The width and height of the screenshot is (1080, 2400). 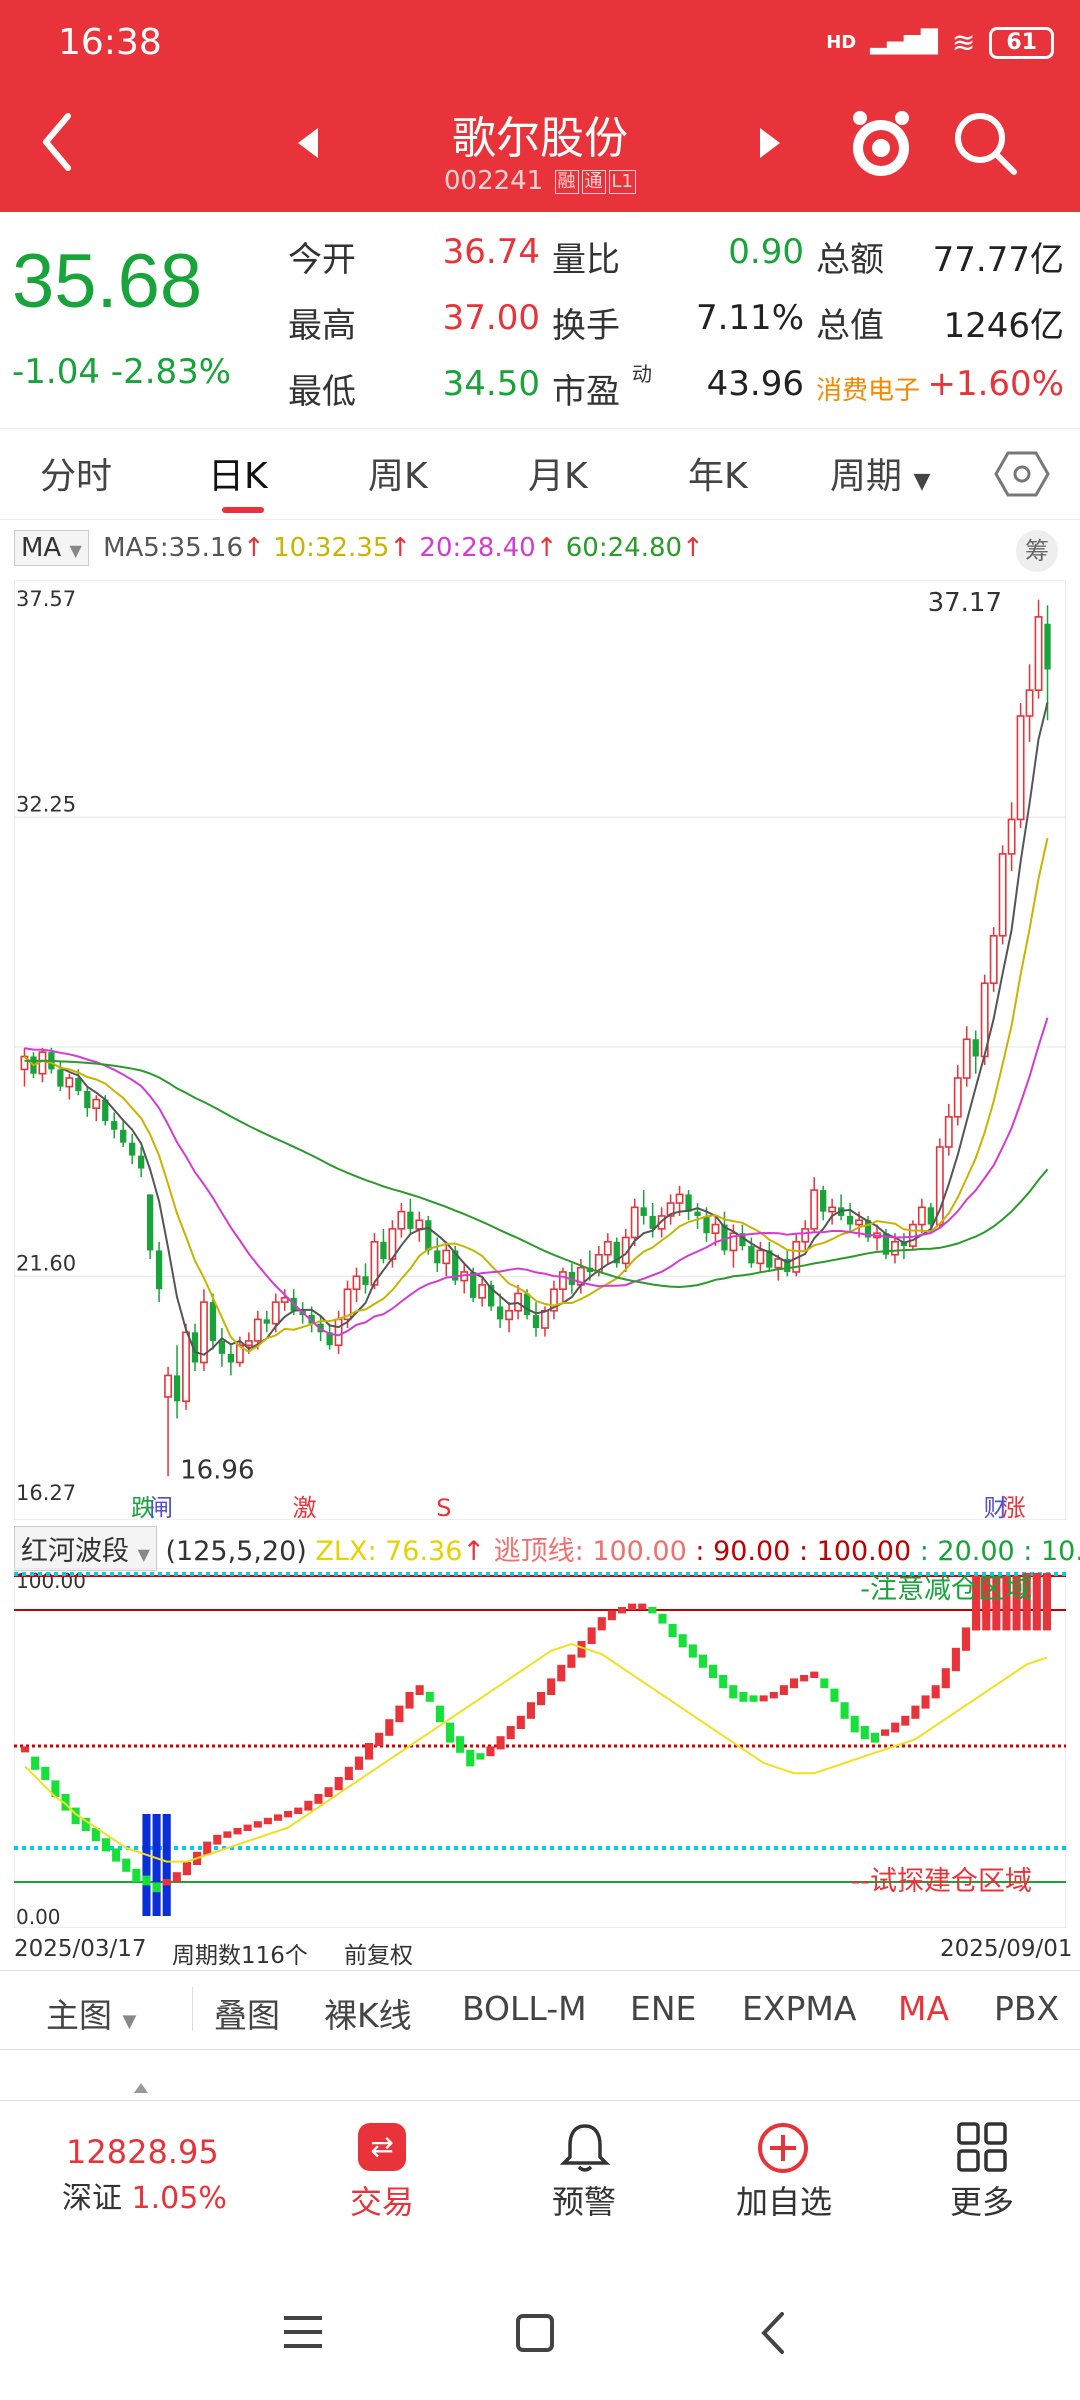 I want to click on tab-main-chart: 主图 ▼, so click(x=91, y=2013).